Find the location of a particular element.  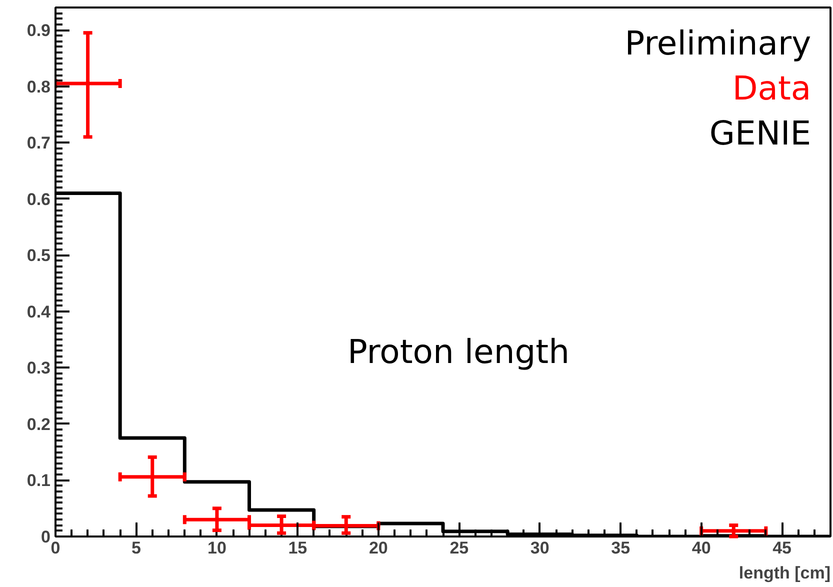

x-tick-label: 20 is located at coordinates (378, 548).